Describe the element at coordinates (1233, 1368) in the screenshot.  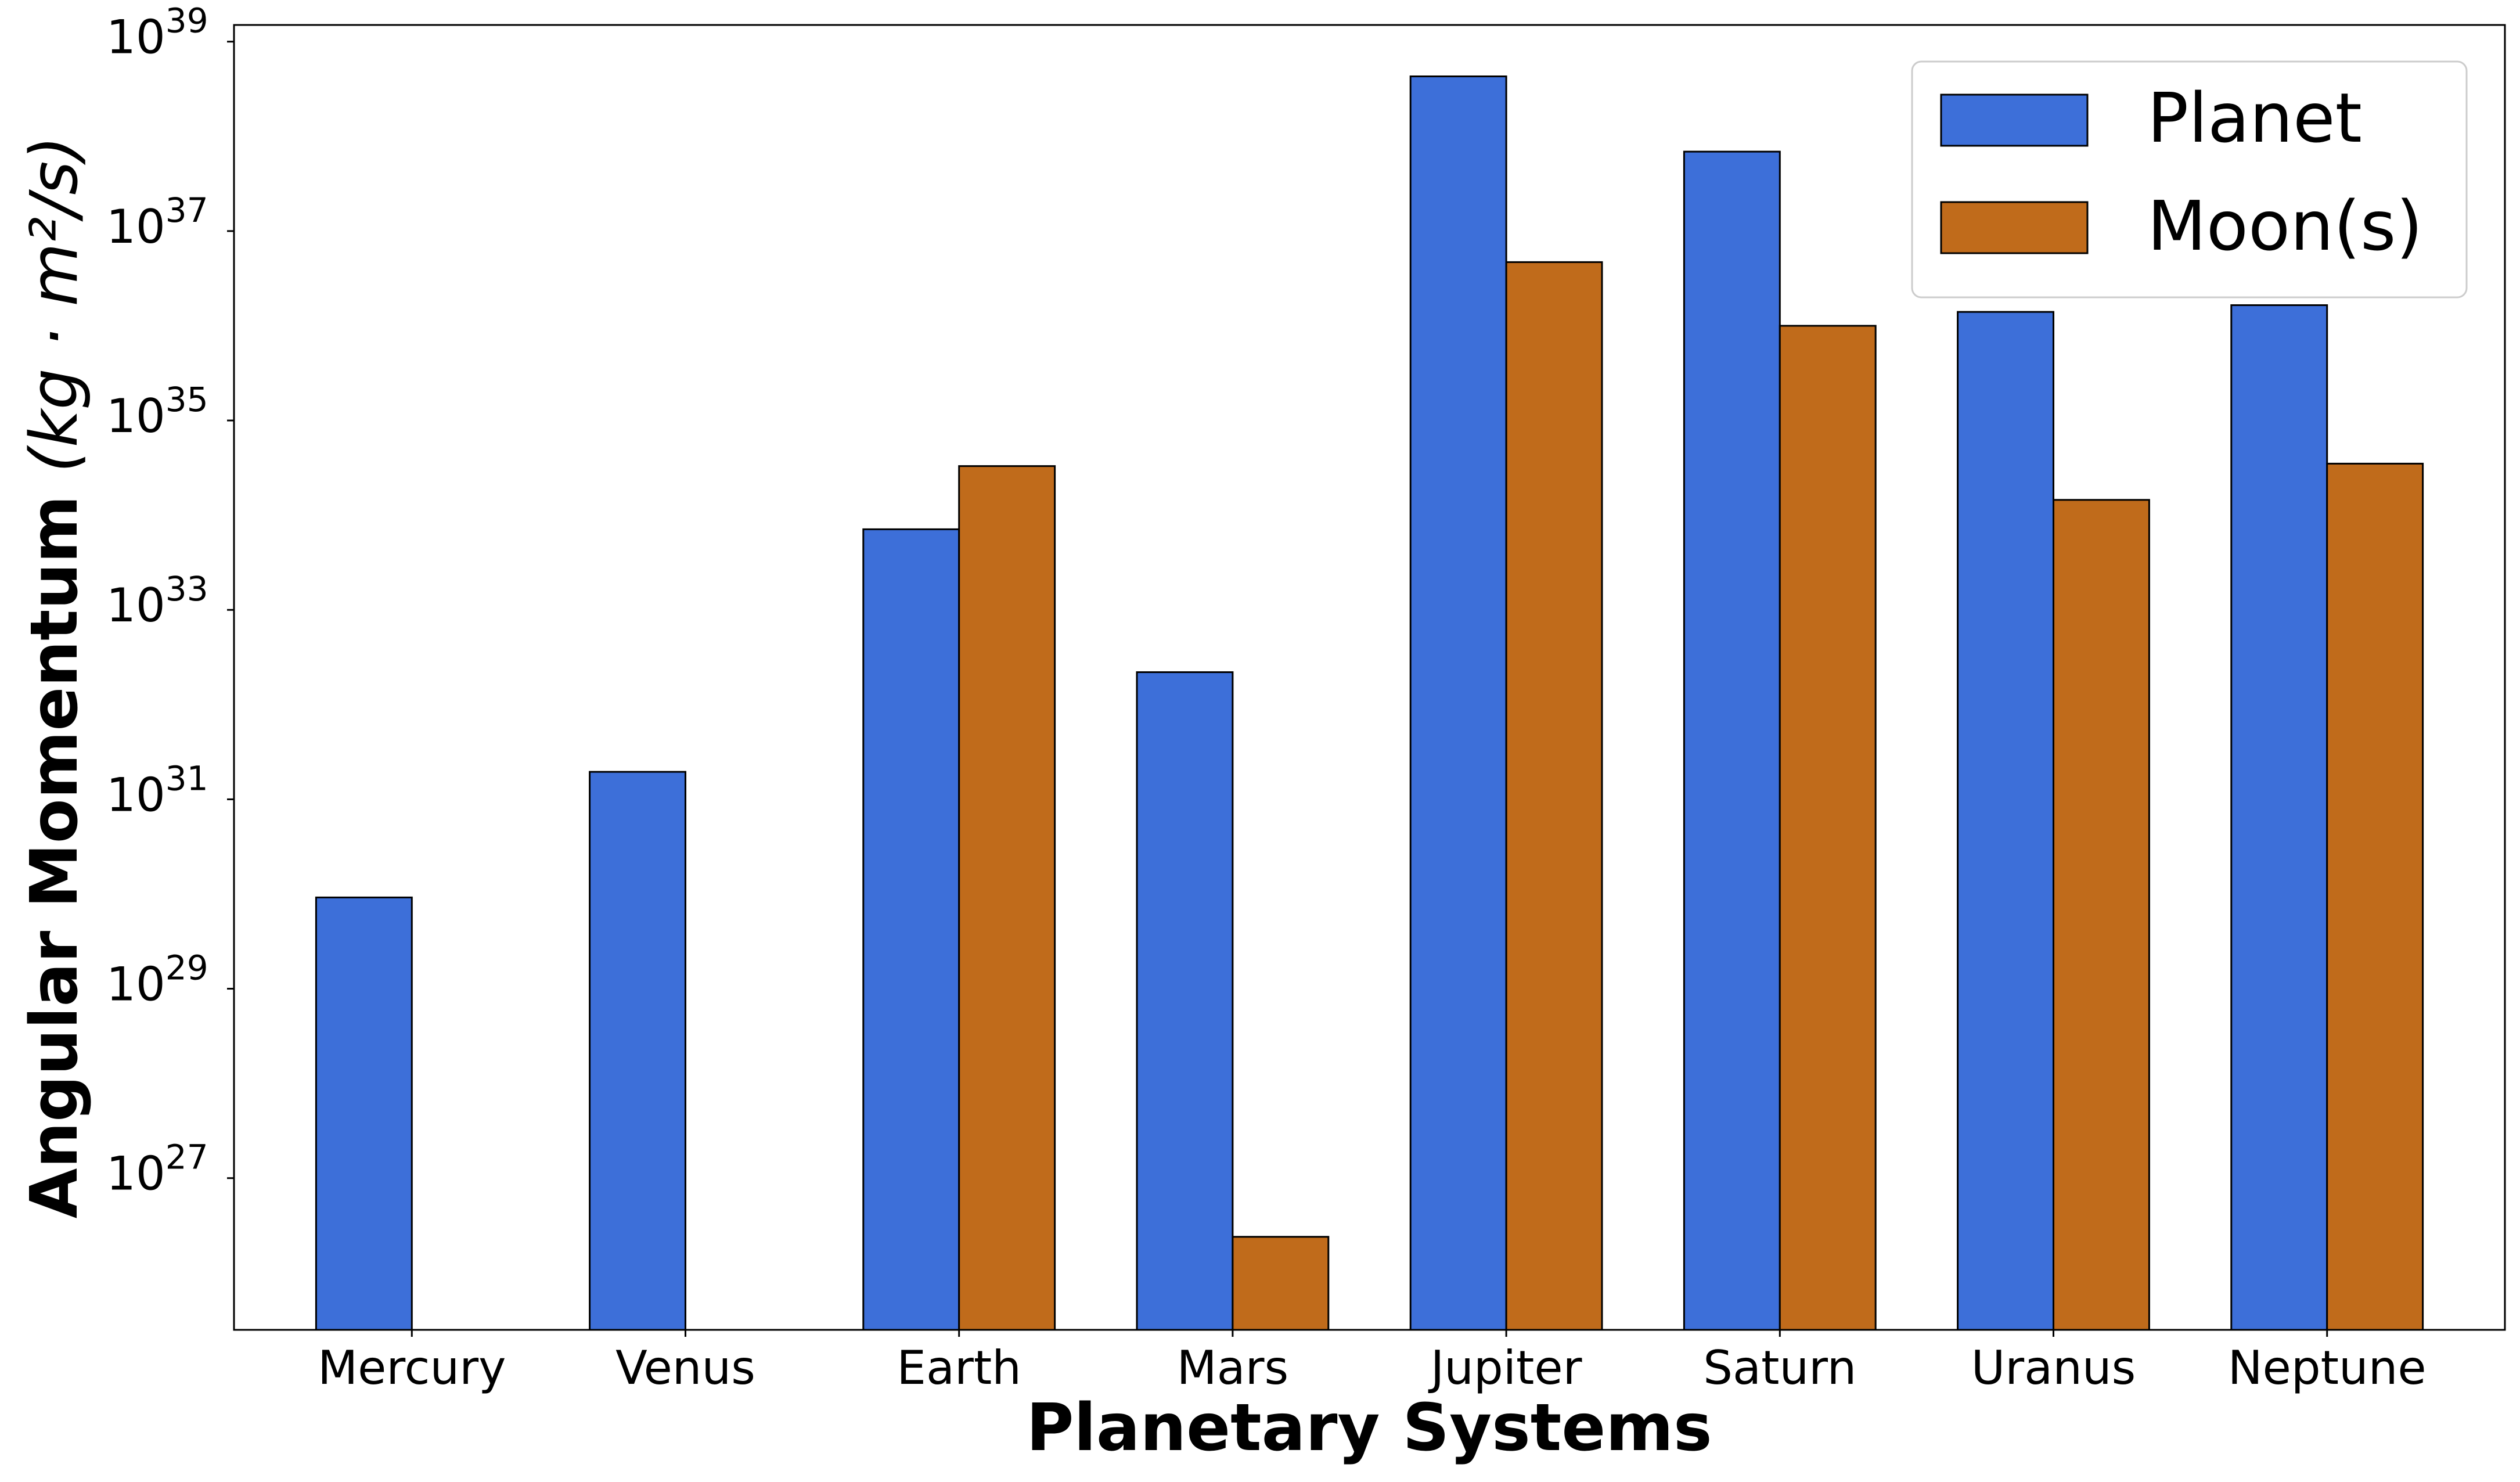
I see `x-tick-label-mars: Mars` at that location.